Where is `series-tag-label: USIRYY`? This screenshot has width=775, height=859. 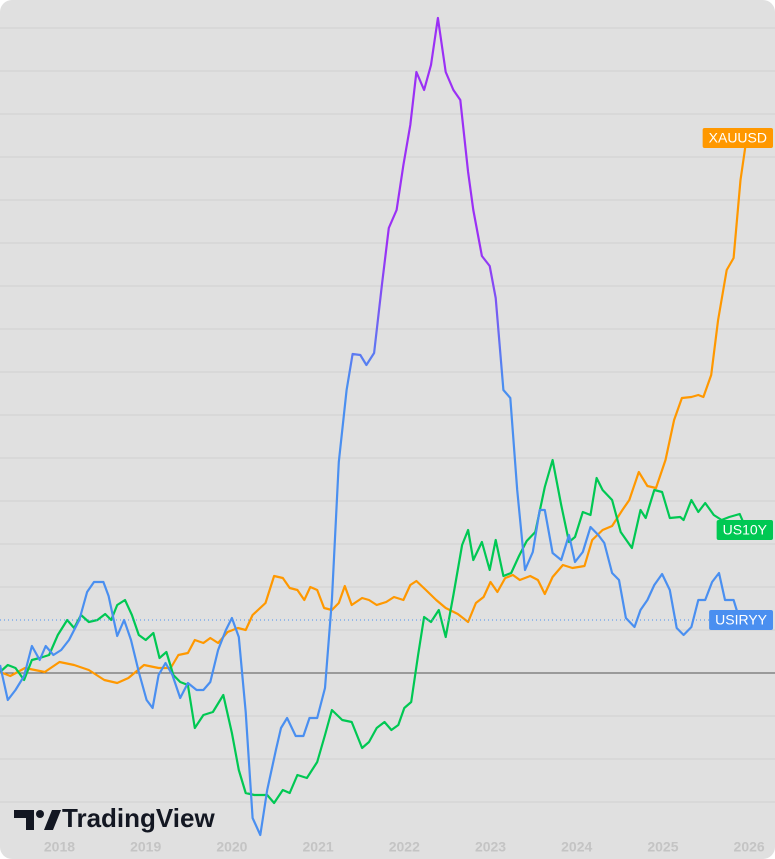
series-tag-label: USIRYY is located at coordinates (741, 620).